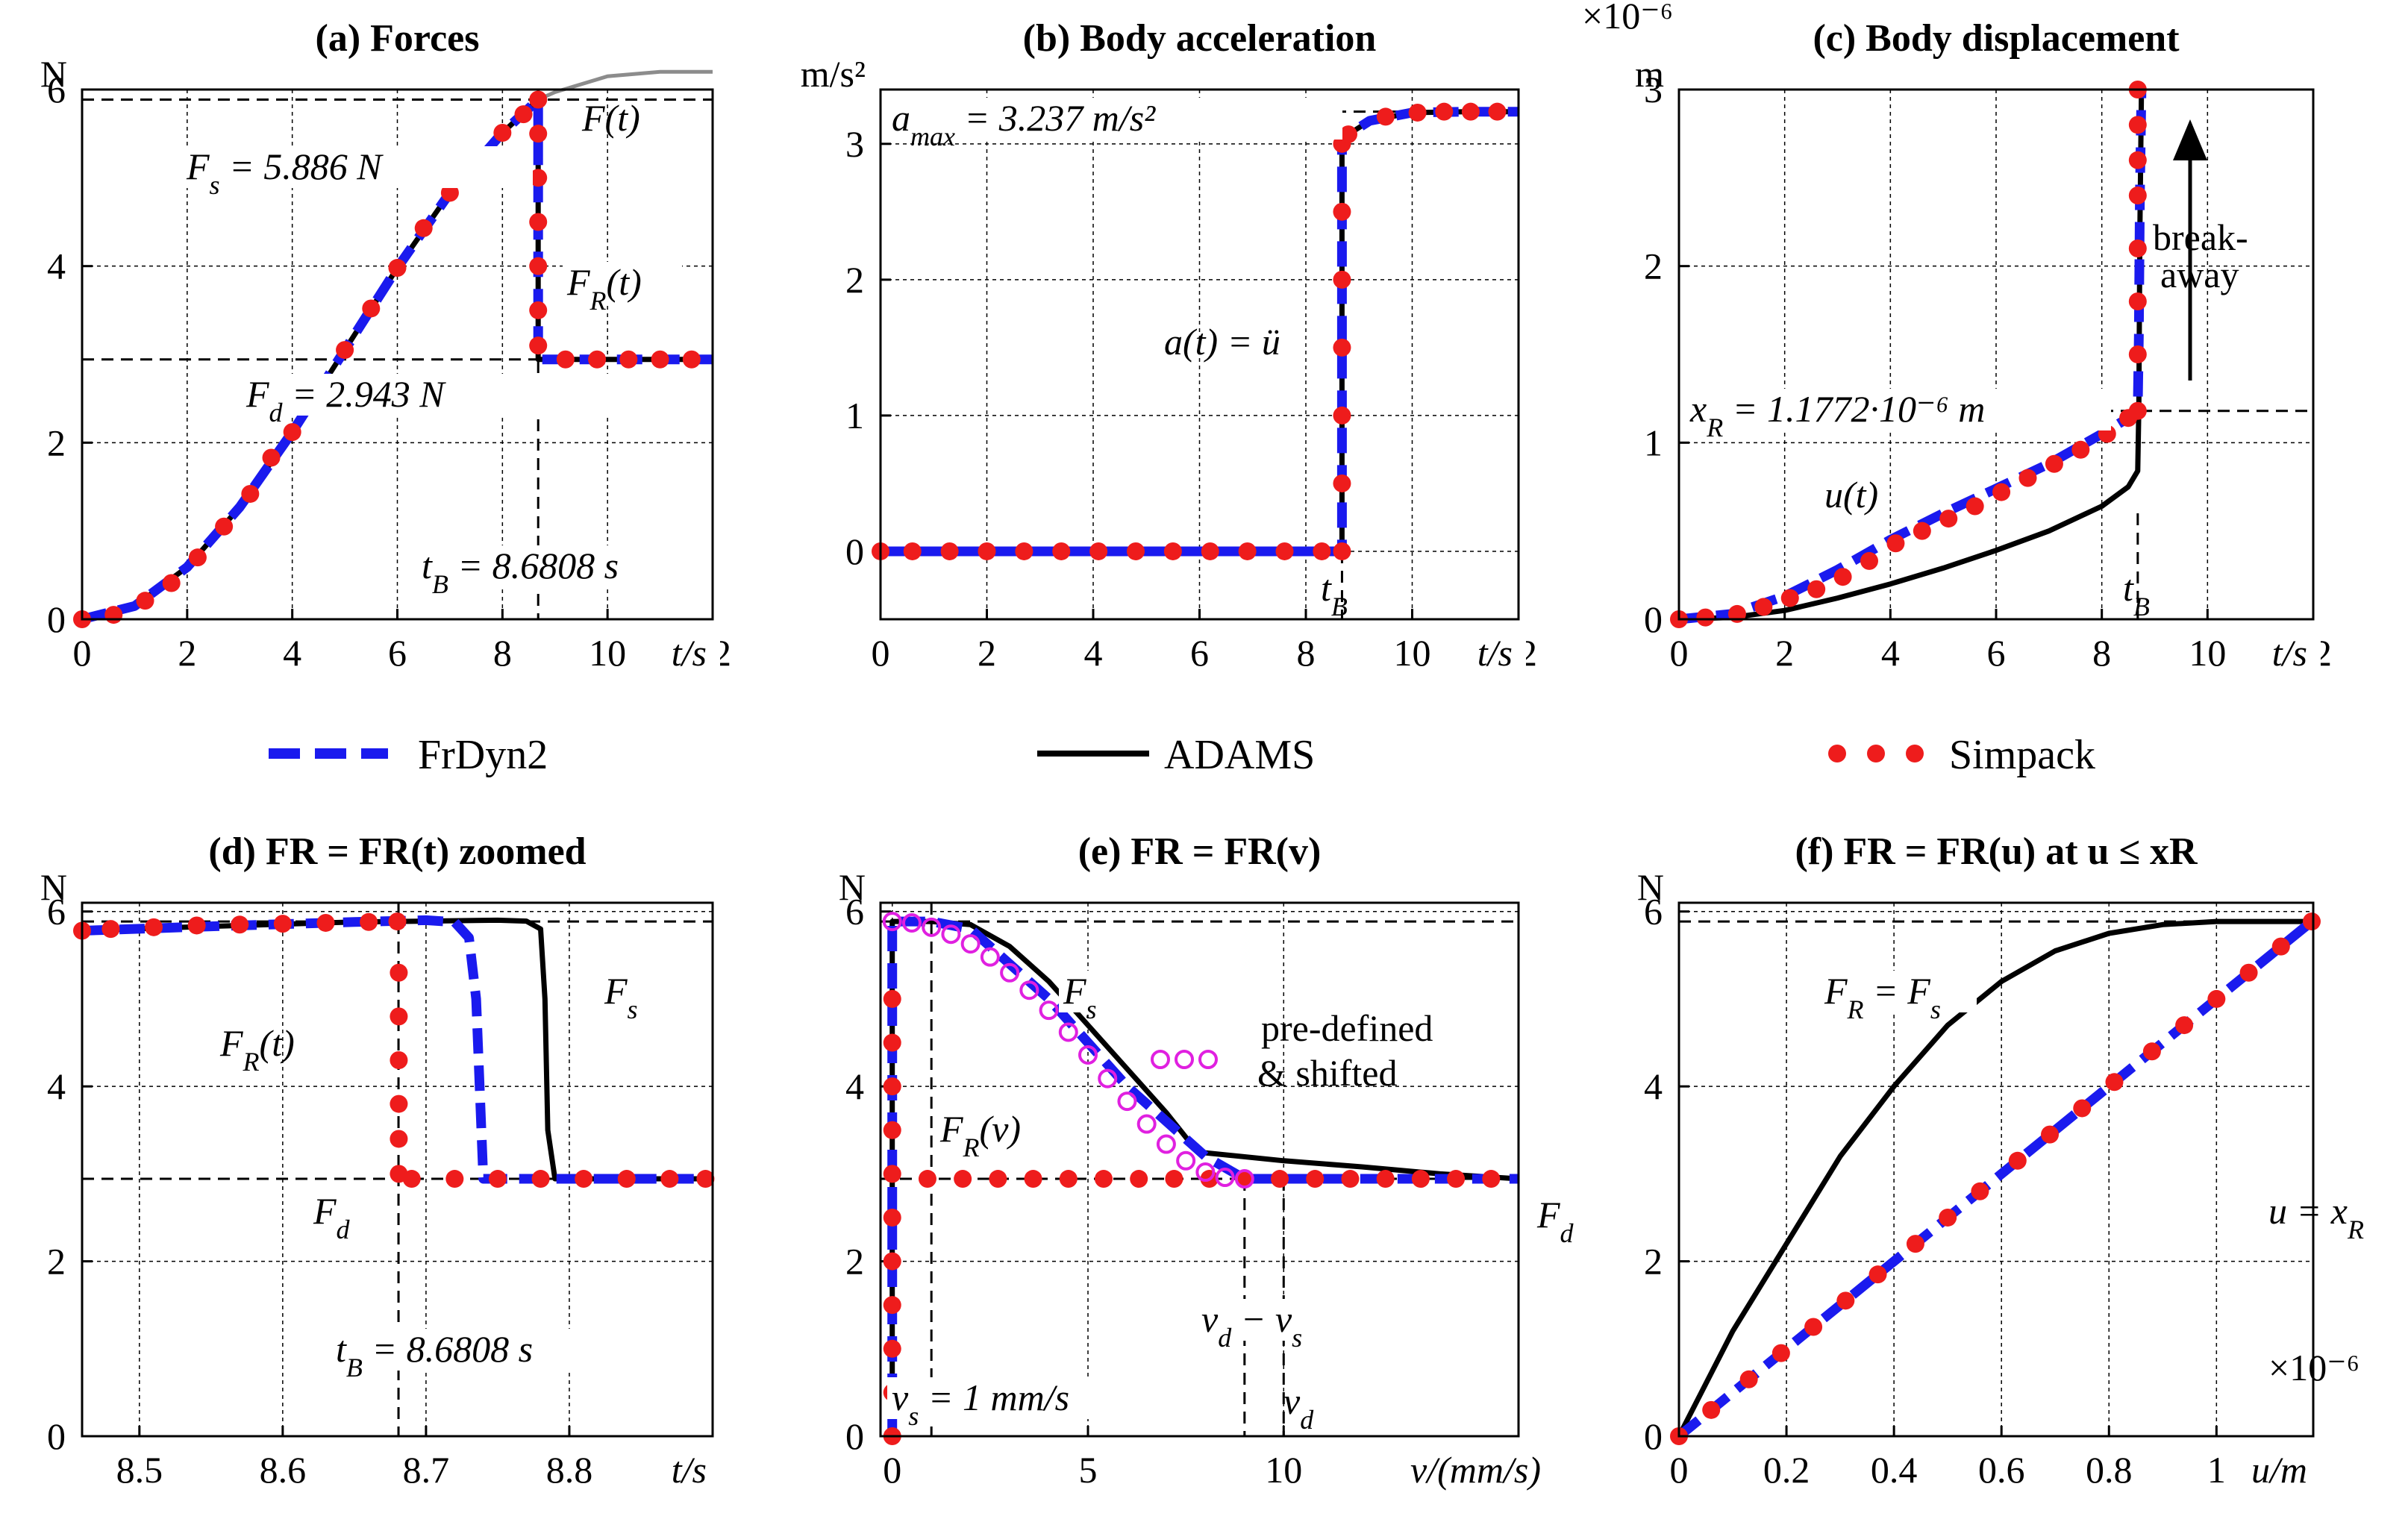 The height and width of the screenshot is (1522, 2408). Describe the element at coordinates (139, 1470) in the screenshot. I see `x-tick-label: 8.5` at that location.